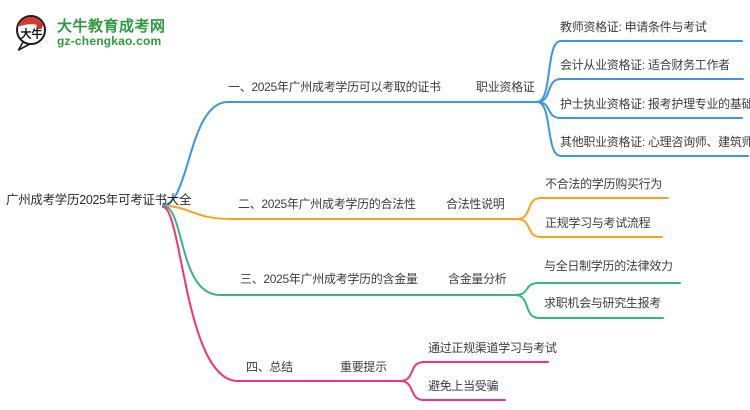  Describe the element at coordinates (99, 200) in the screenshot. I see `root-node: 广州成考学历2025年可考证书大全` at that location.